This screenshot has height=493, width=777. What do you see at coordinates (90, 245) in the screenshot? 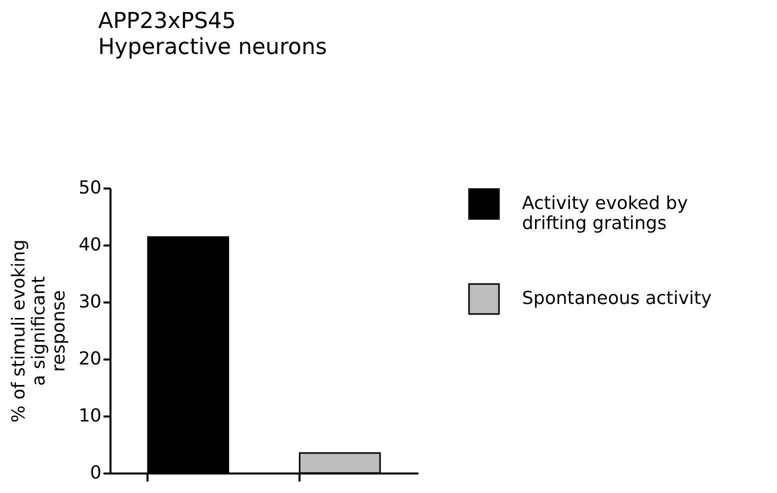
I see `y-tick-label: 40` at bounding box center [90, 245].